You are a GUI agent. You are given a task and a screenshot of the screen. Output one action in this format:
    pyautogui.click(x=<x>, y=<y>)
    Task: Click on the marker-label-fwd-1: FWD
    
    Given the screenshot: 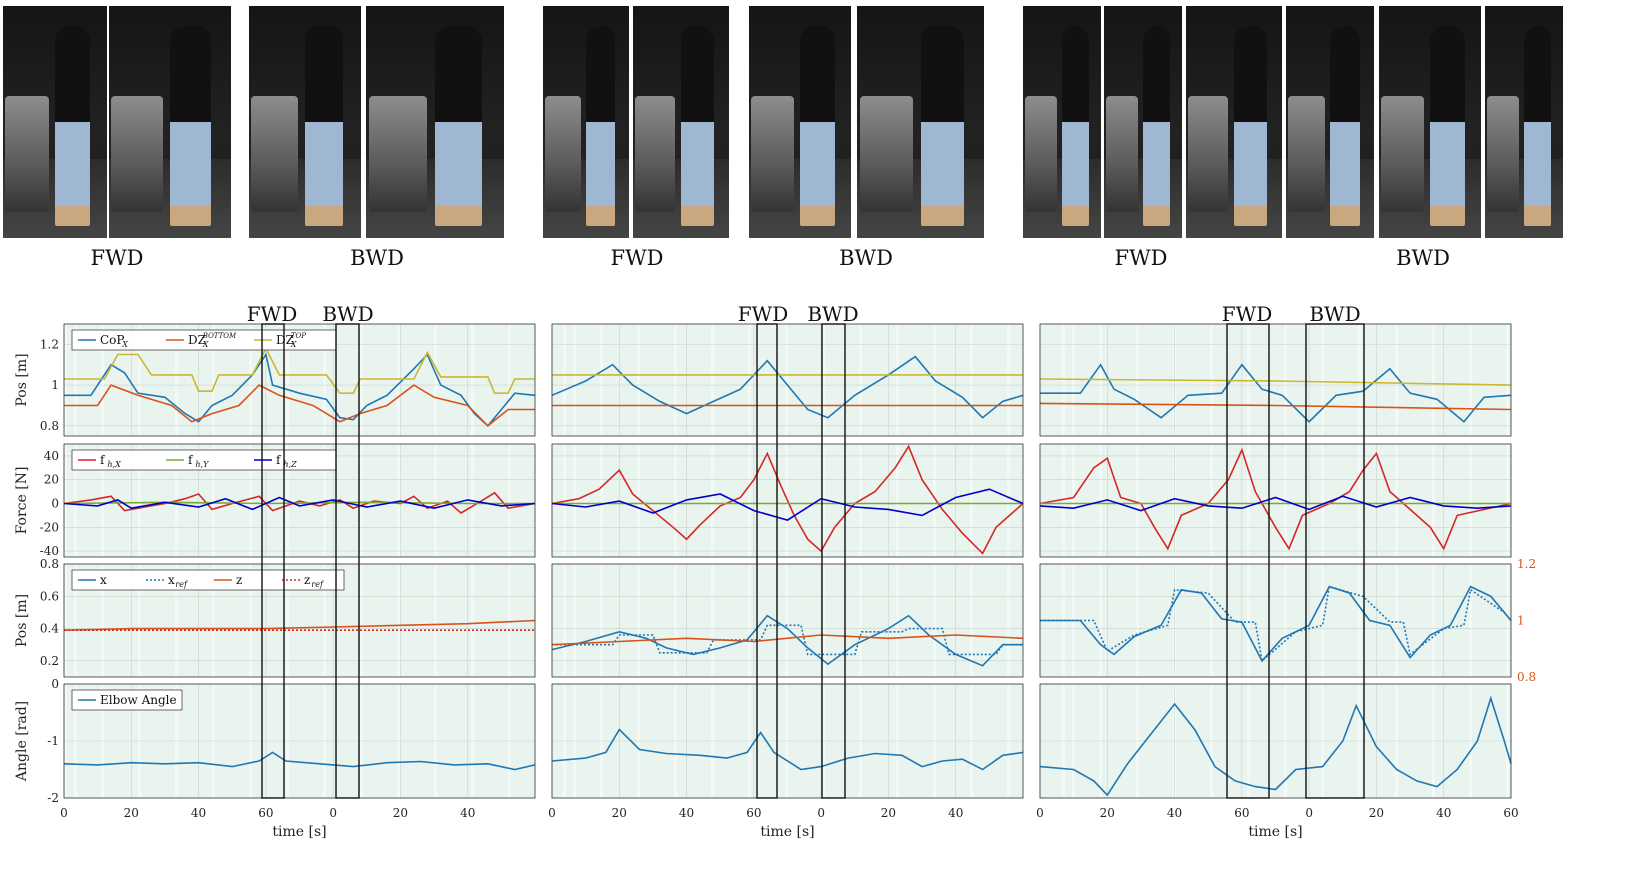 What is the action you would take?
    pyautogui.click(x=272, y=314)
    